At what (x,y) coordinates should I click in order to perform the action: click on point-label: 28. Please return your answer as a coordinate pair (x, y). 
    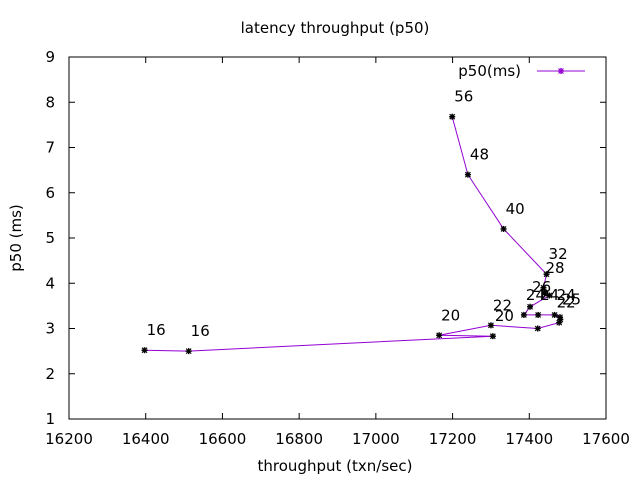
    Looking at the image, I should click on (554, 268).